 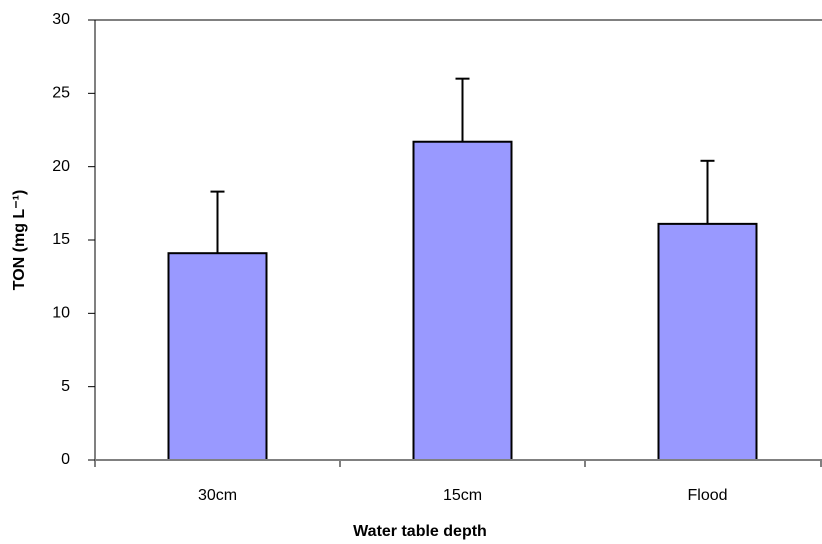 I want to click on y-tick-label: 5, so click(x=65, y=386).